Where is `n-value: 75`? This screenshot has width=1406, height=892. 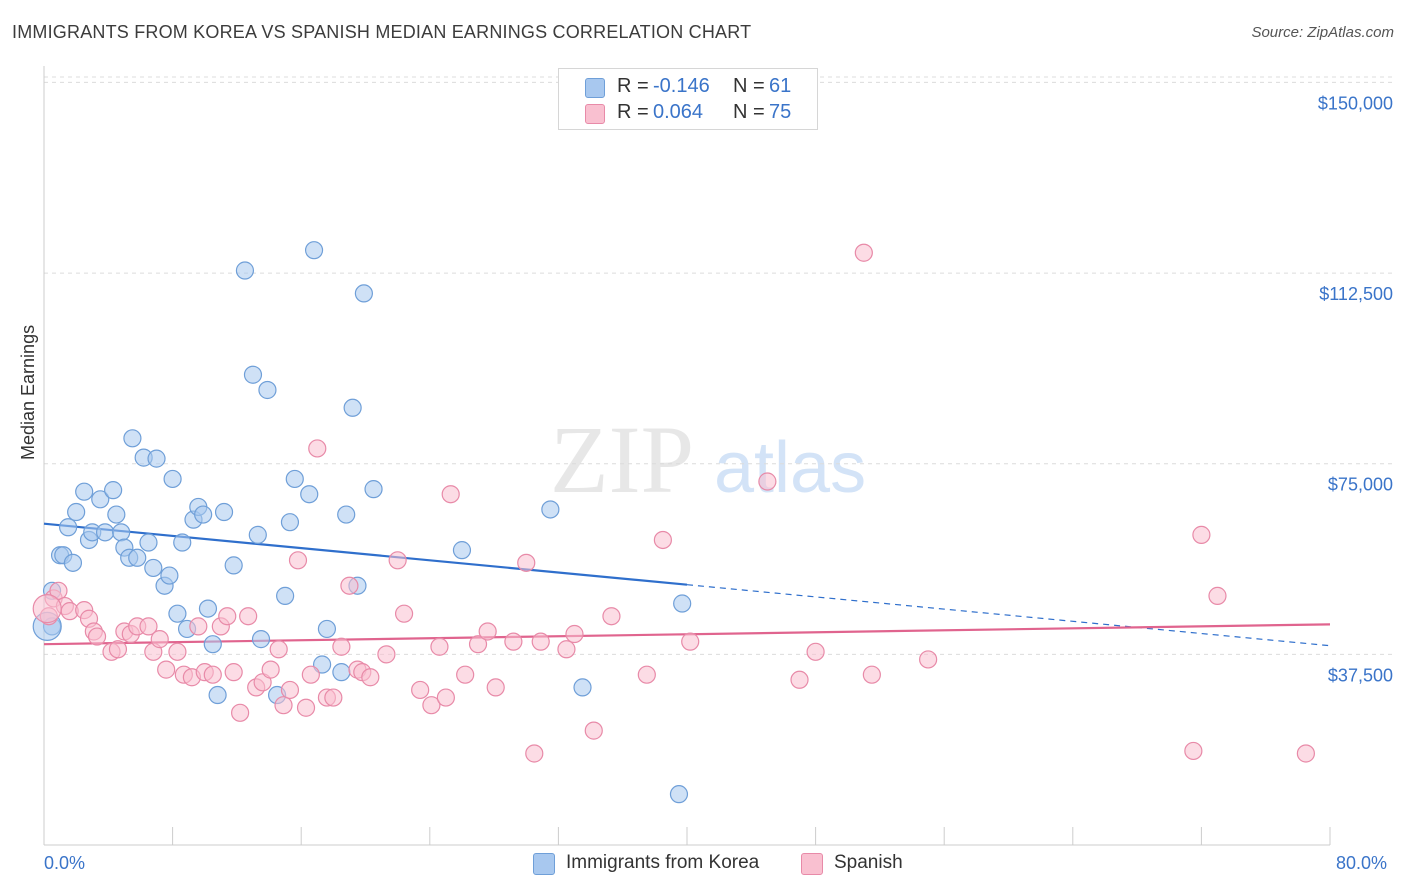 n-value: 75 is located at coordinates (780, 112).